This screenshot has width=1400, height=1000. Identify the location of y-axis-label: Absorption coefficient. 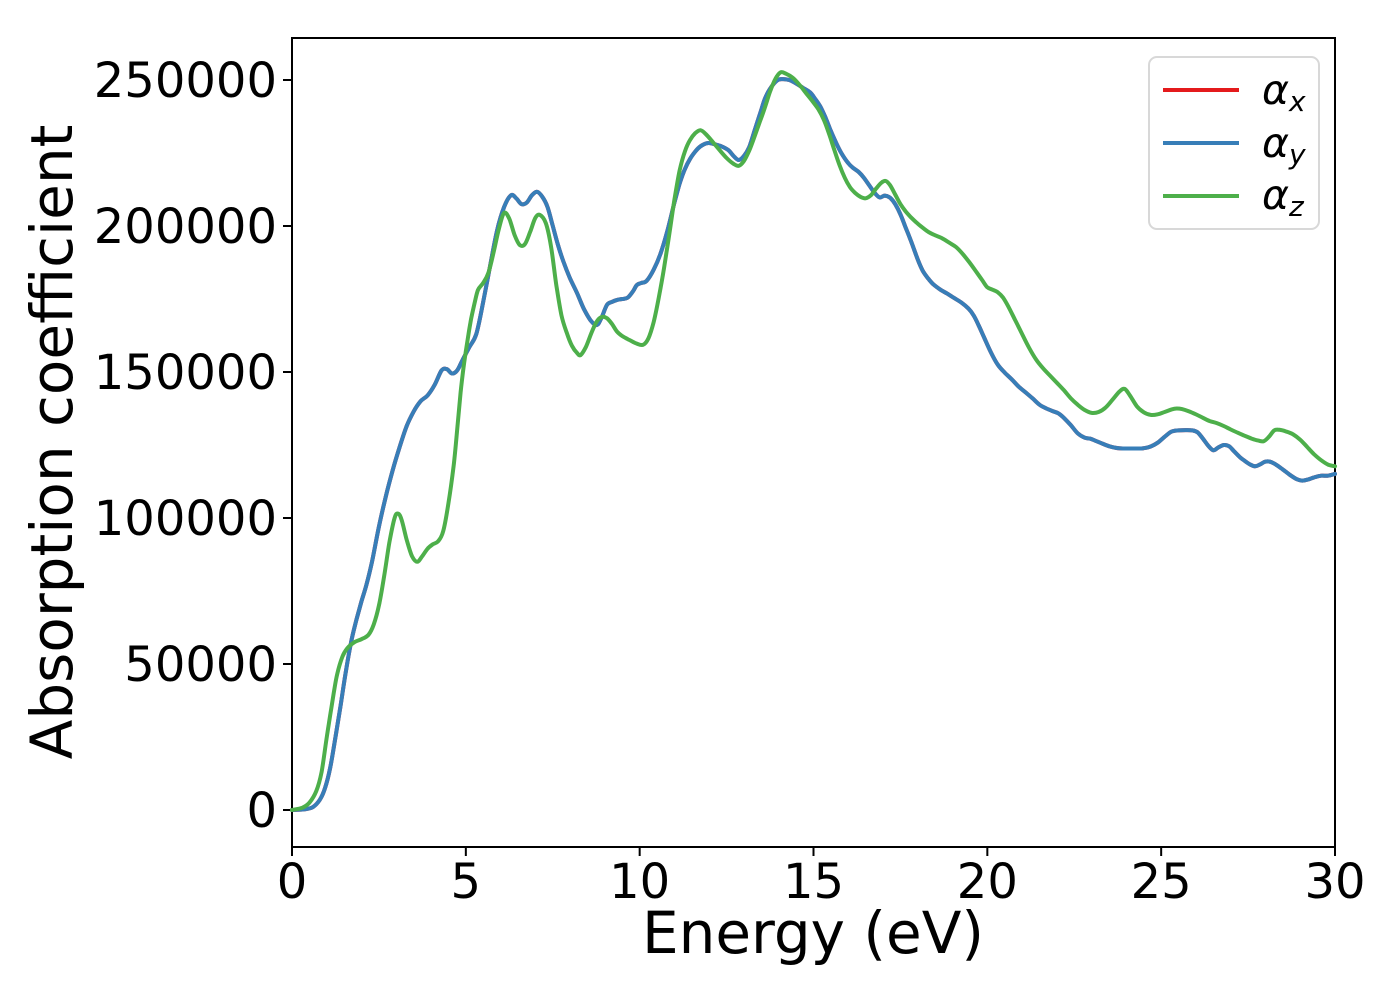
(52, 442).